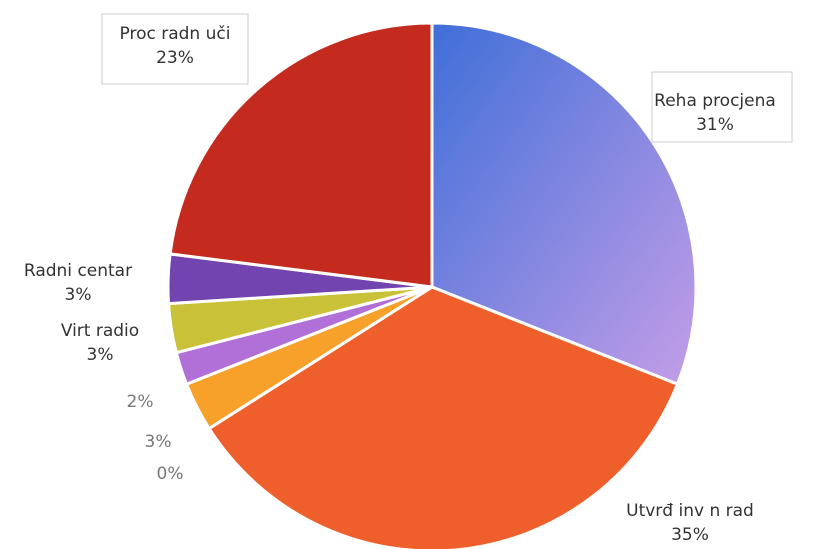 The image size is (819, 549). I want to click on category-label: Utvrđ inv n rad, so click(690, 511).